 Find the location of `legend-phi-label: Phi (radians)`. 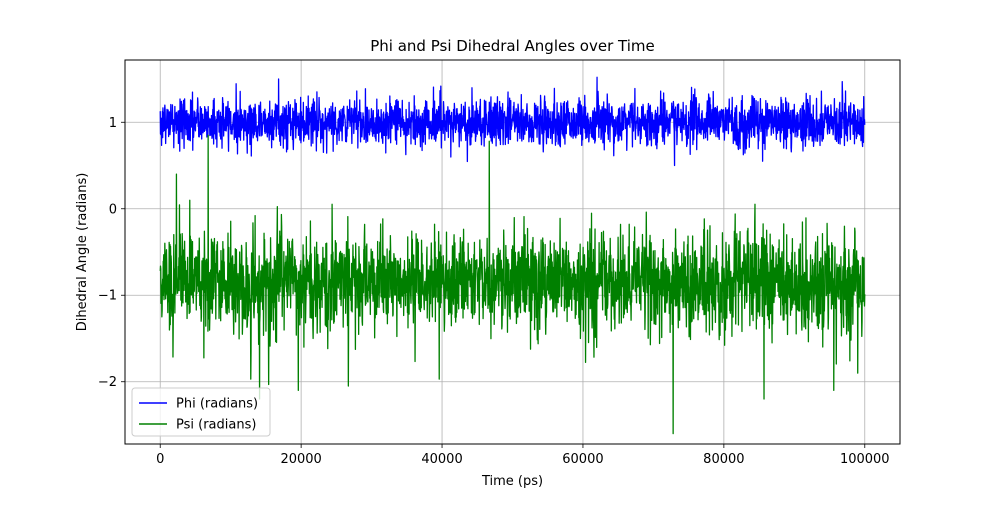

legend-phi-label: Phi (radians) is located at coordinates (217, 404).